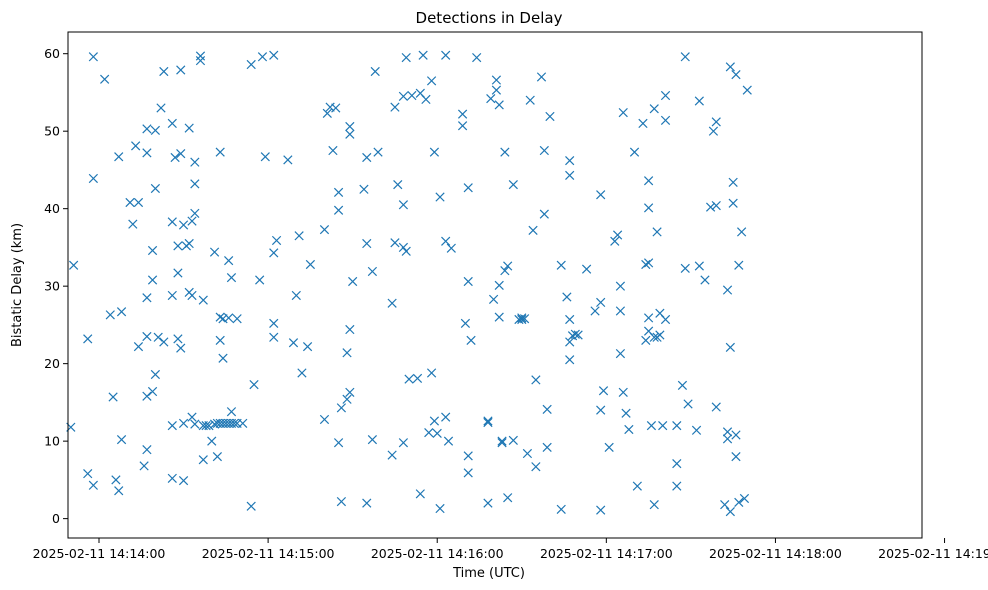 The image size is (988, 590). What do you see at coordinates (52, 53) in the screenshot?
I see `y-tick-label-6: 60` at bounding box center [52, 53].